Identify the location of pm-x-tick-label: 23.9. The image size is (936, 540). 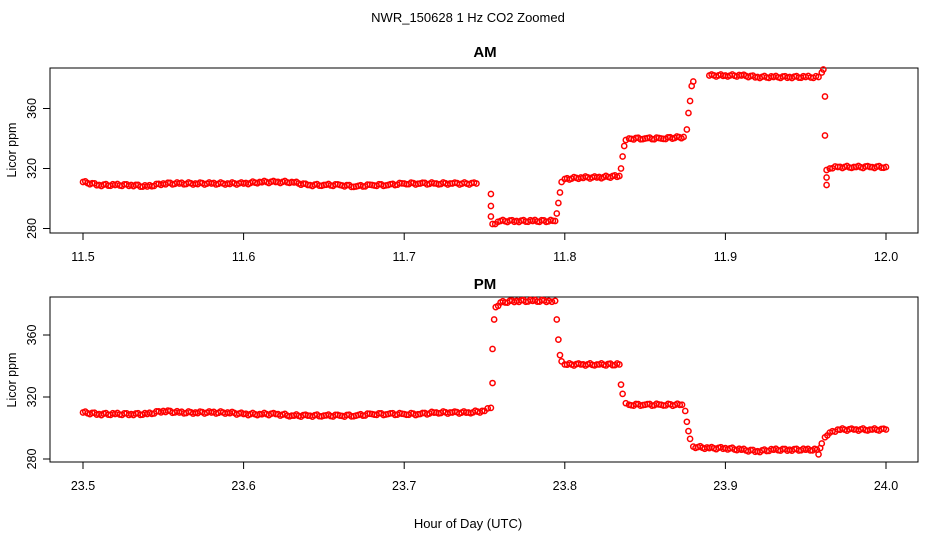
(725, 486).